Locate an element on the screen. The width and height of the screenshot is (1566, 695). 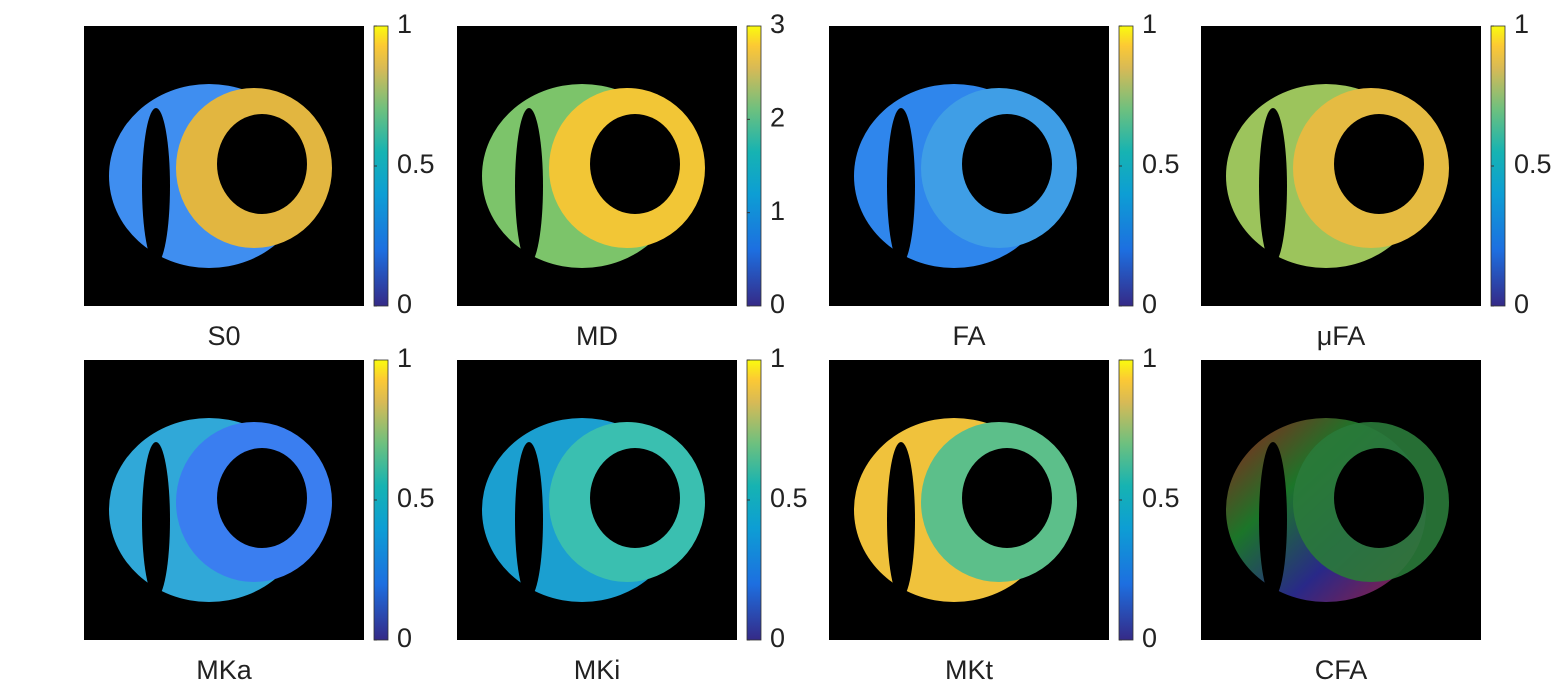
panel is located at coordinates (1341, 500).